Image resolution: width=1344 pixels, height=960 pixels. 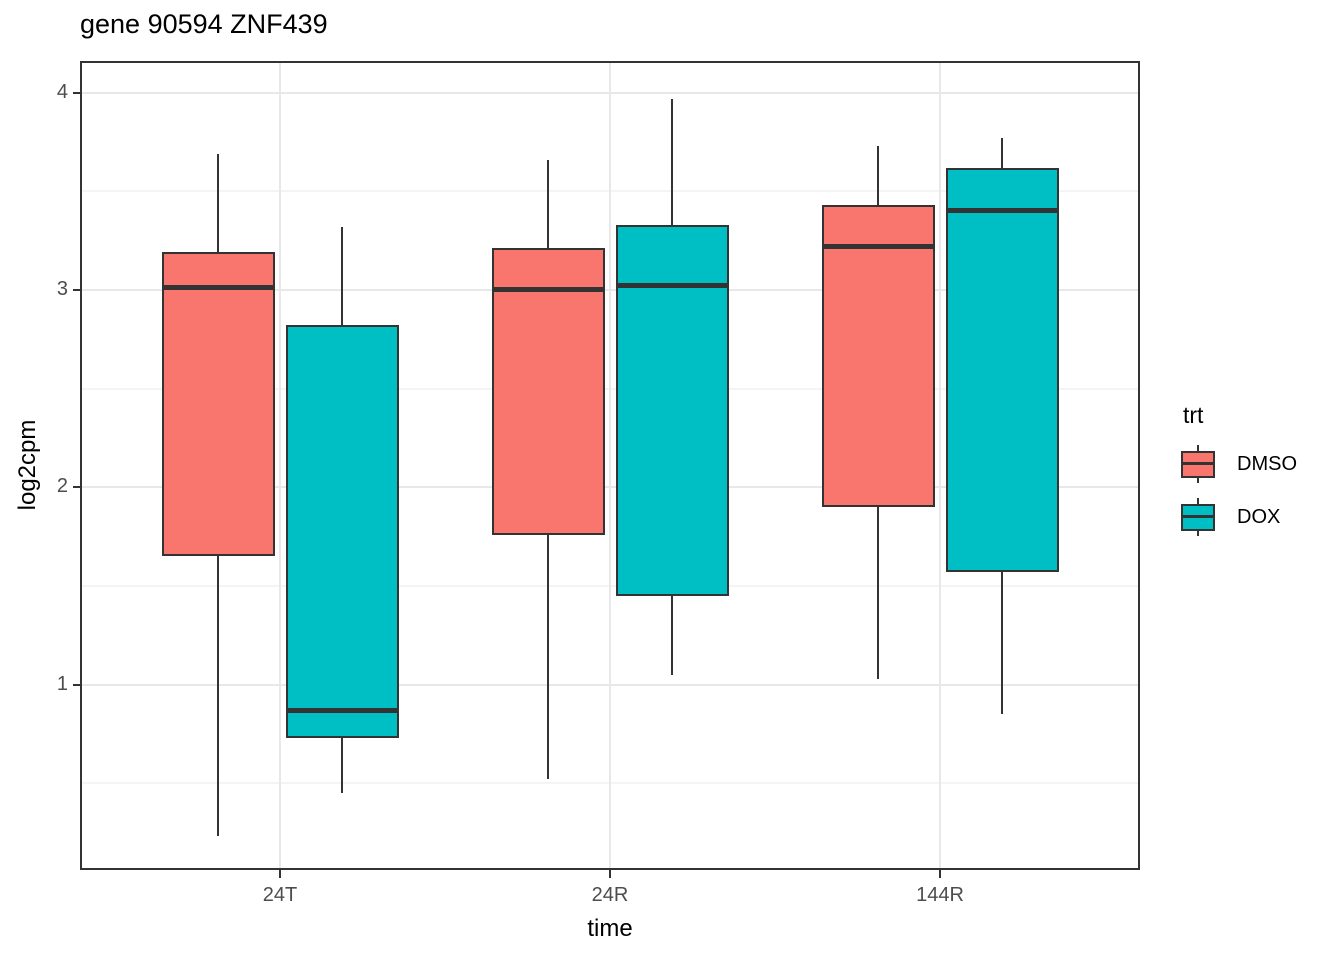 What do you see at coordinates (672, 410) in the screenshot?
I see `box-dox-24r` at bounding box center [672, 410].